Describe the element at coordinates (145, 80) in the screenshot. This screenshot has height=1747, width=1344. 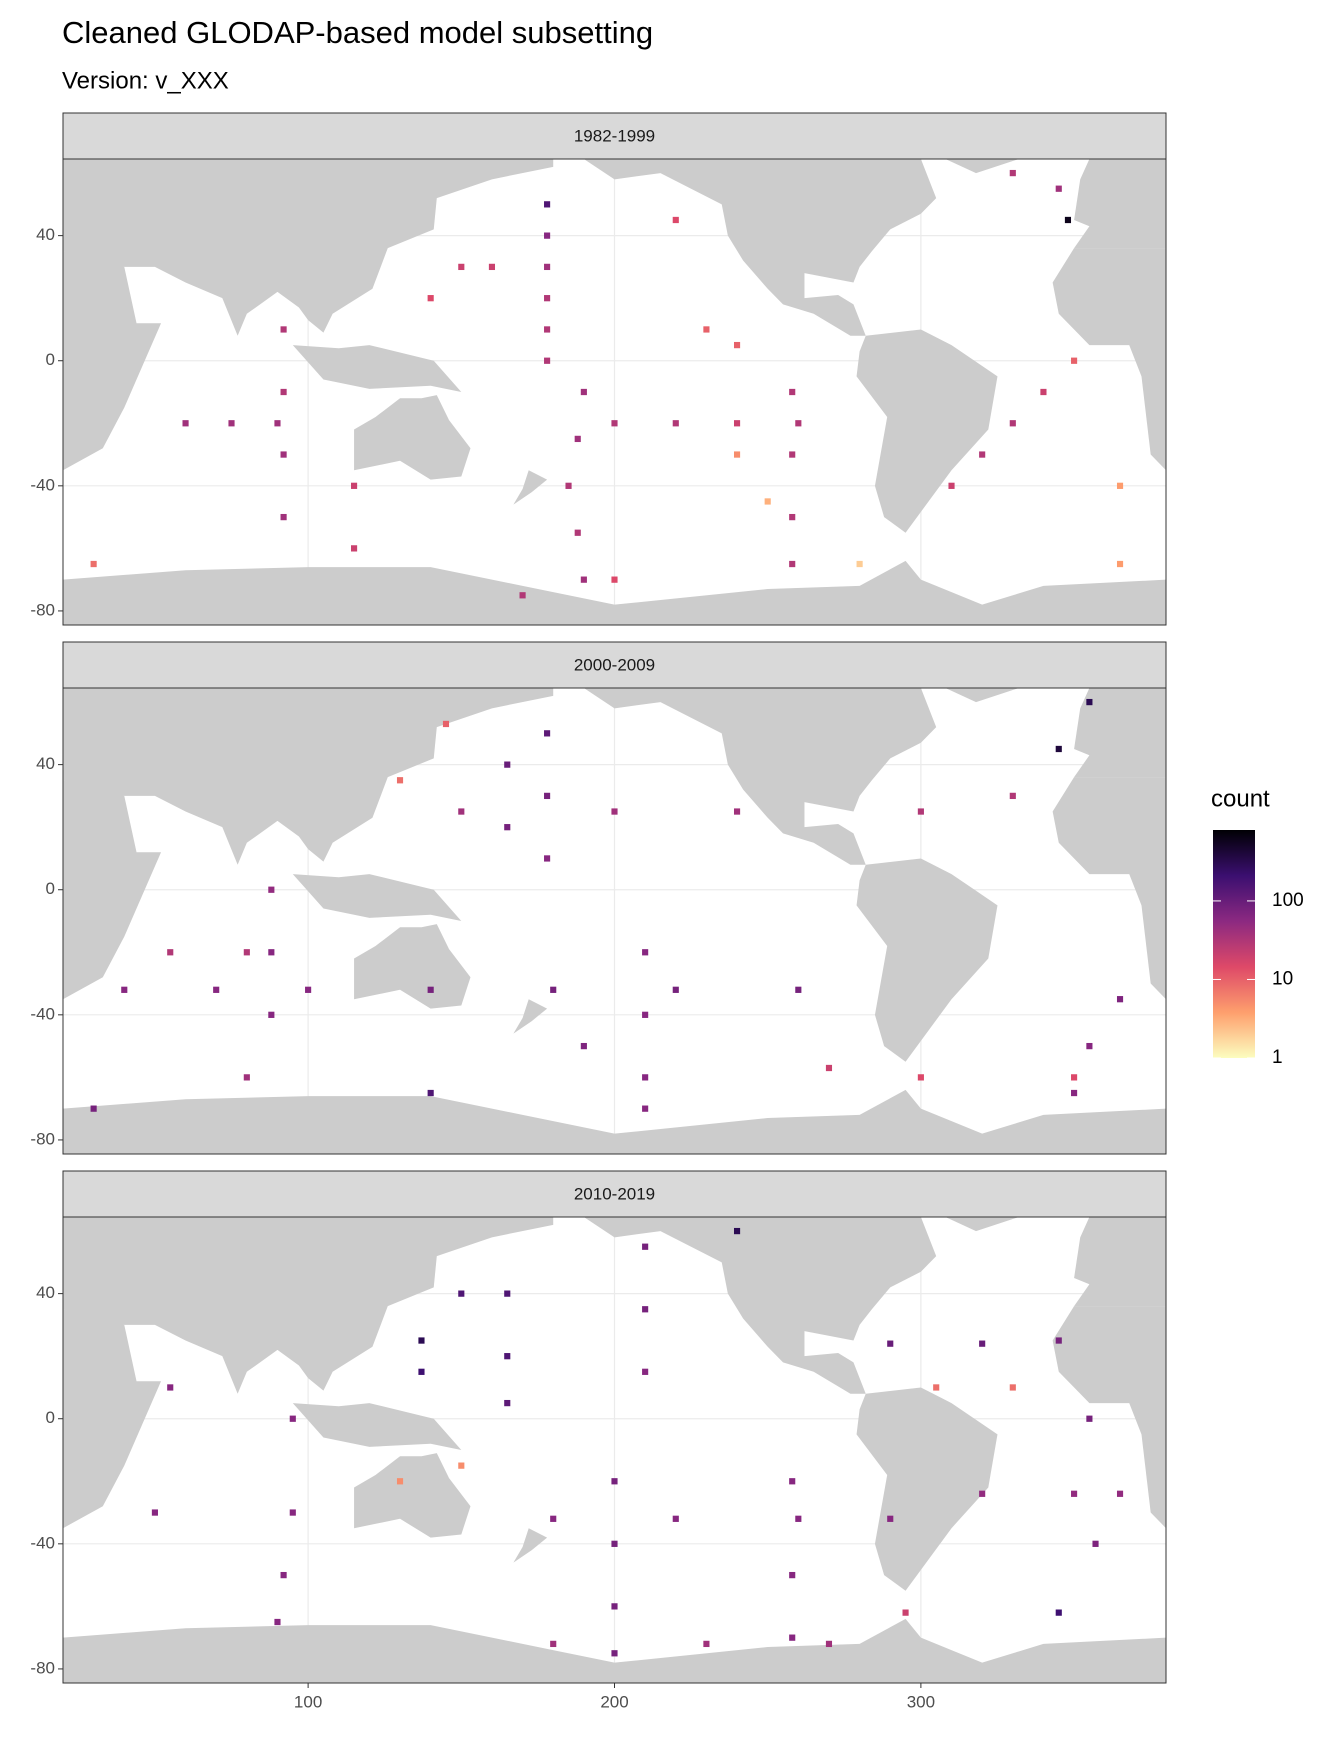
I see `chart-subtitle: Version: v_XXX` at that location.